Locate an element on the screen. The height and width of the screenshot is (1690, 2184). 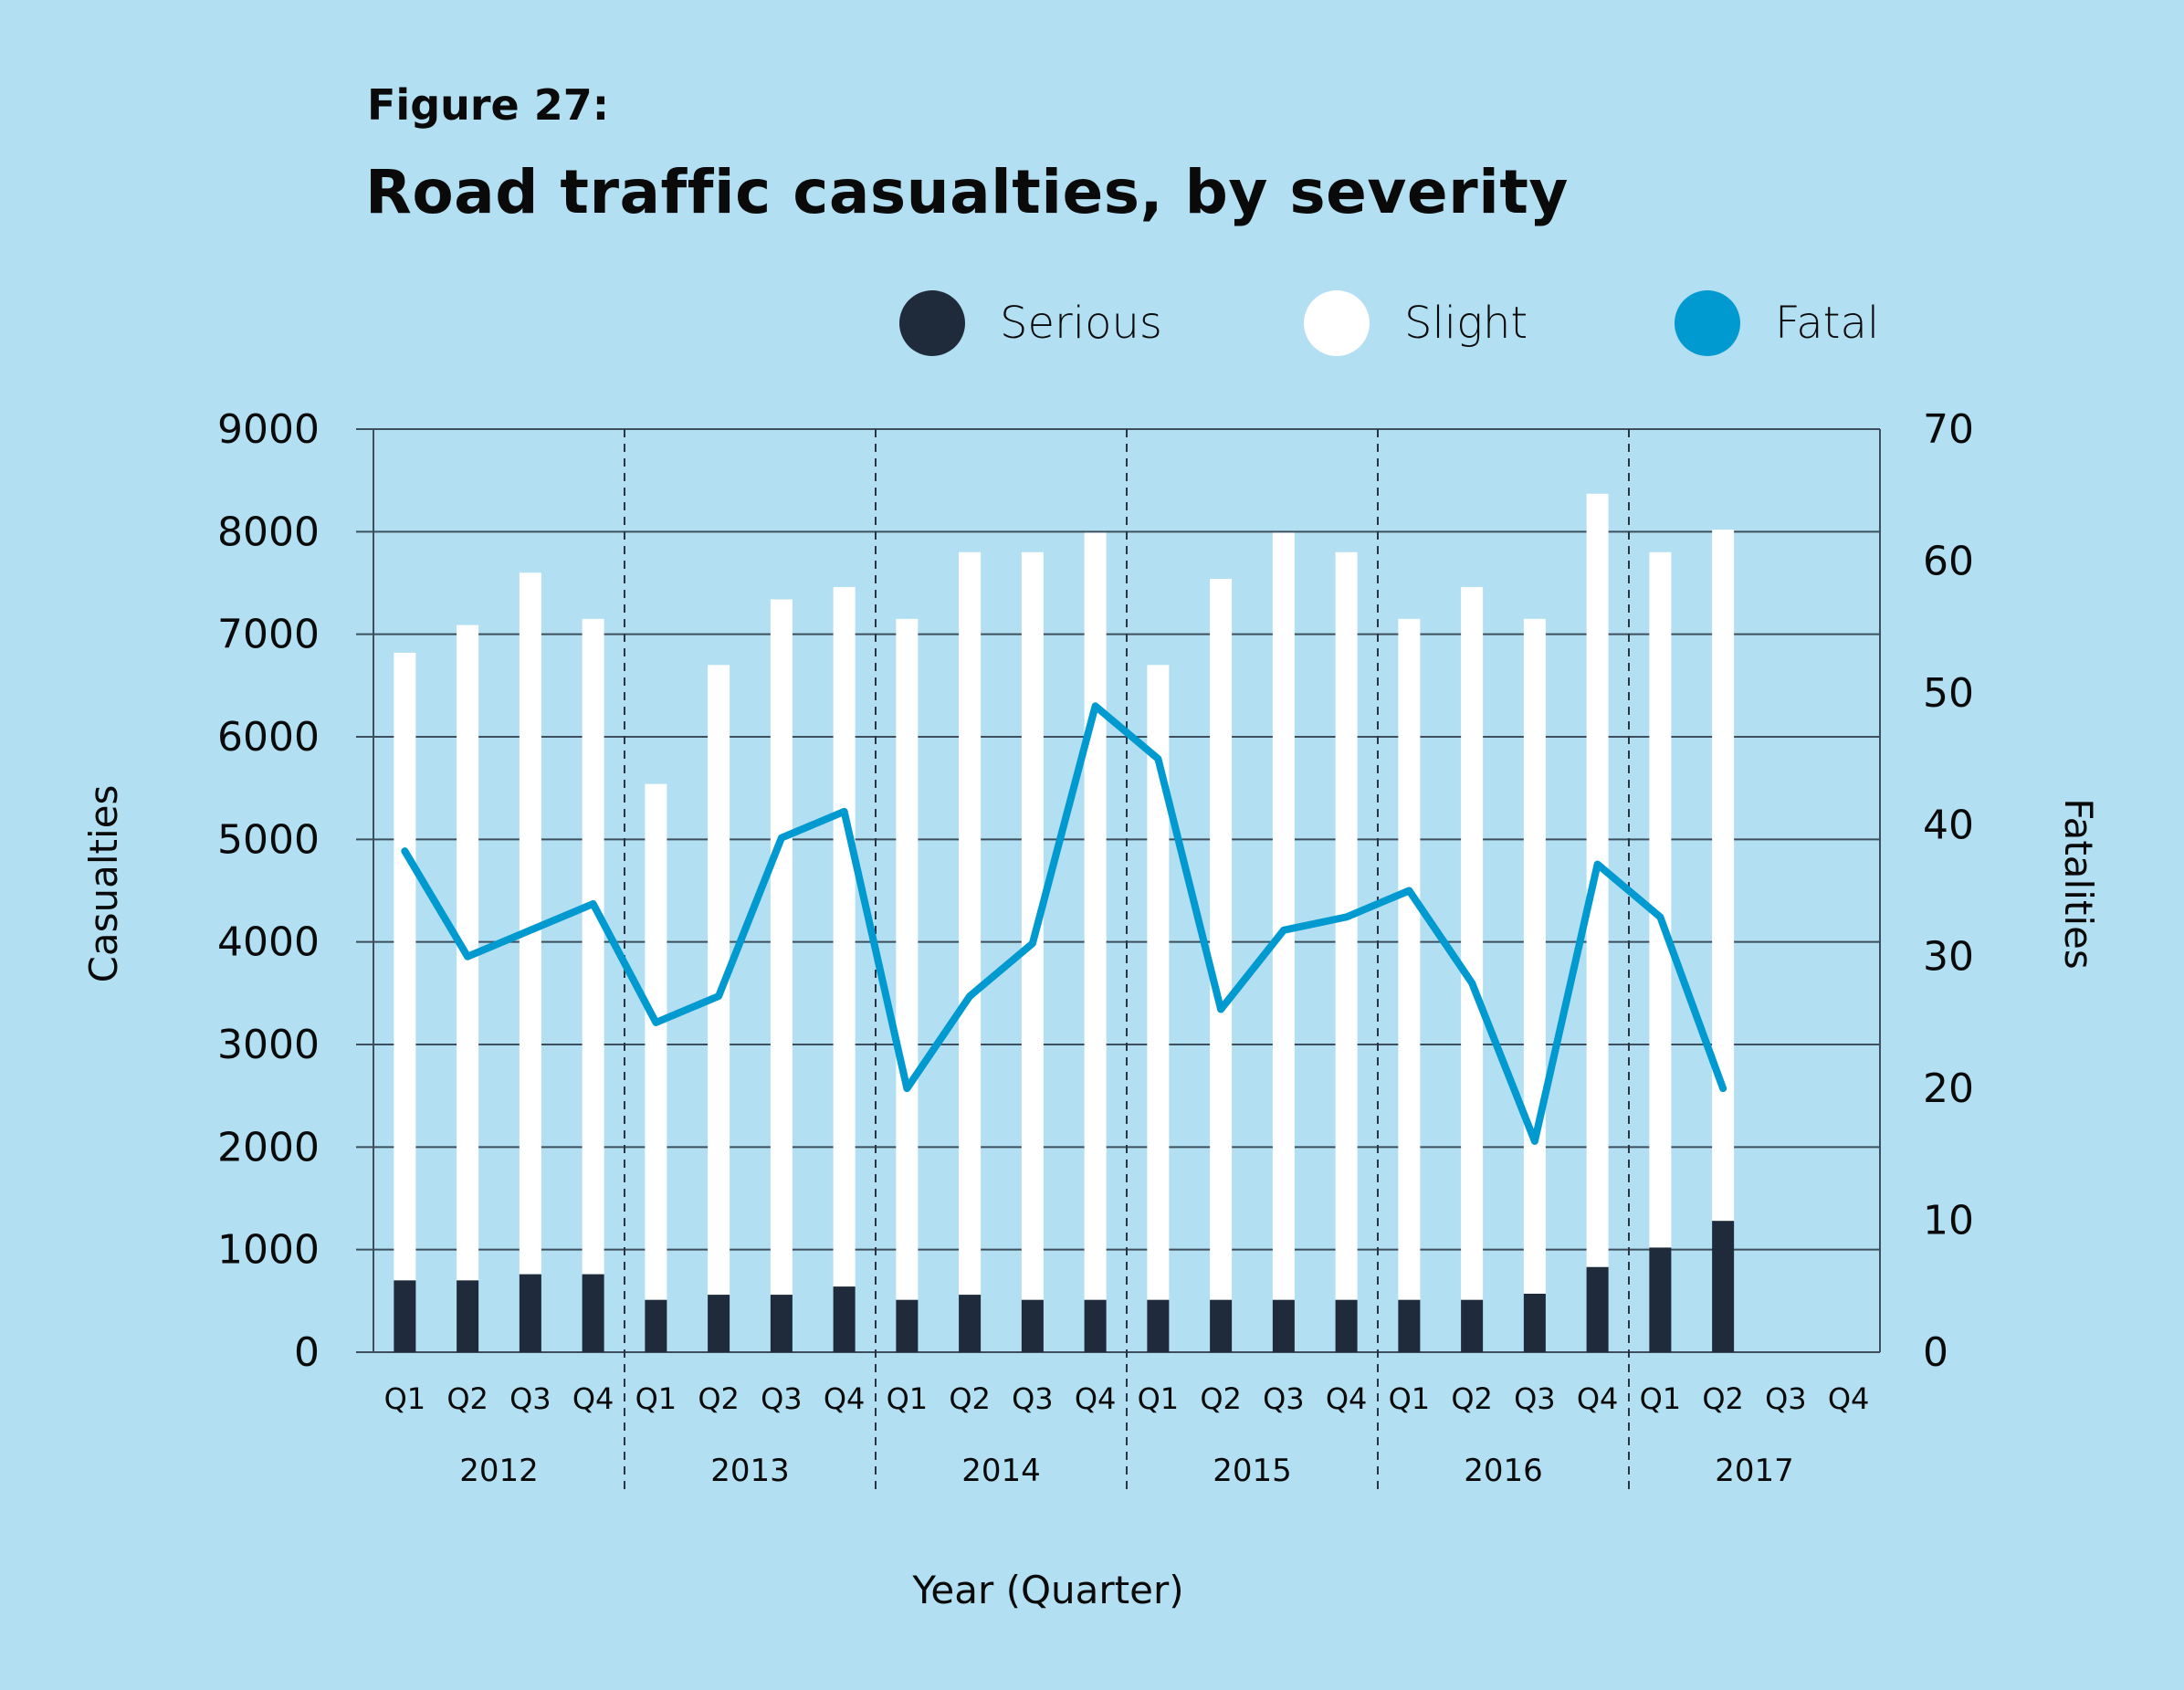
legend-swatch-serious is located at coordinates (932, 323).